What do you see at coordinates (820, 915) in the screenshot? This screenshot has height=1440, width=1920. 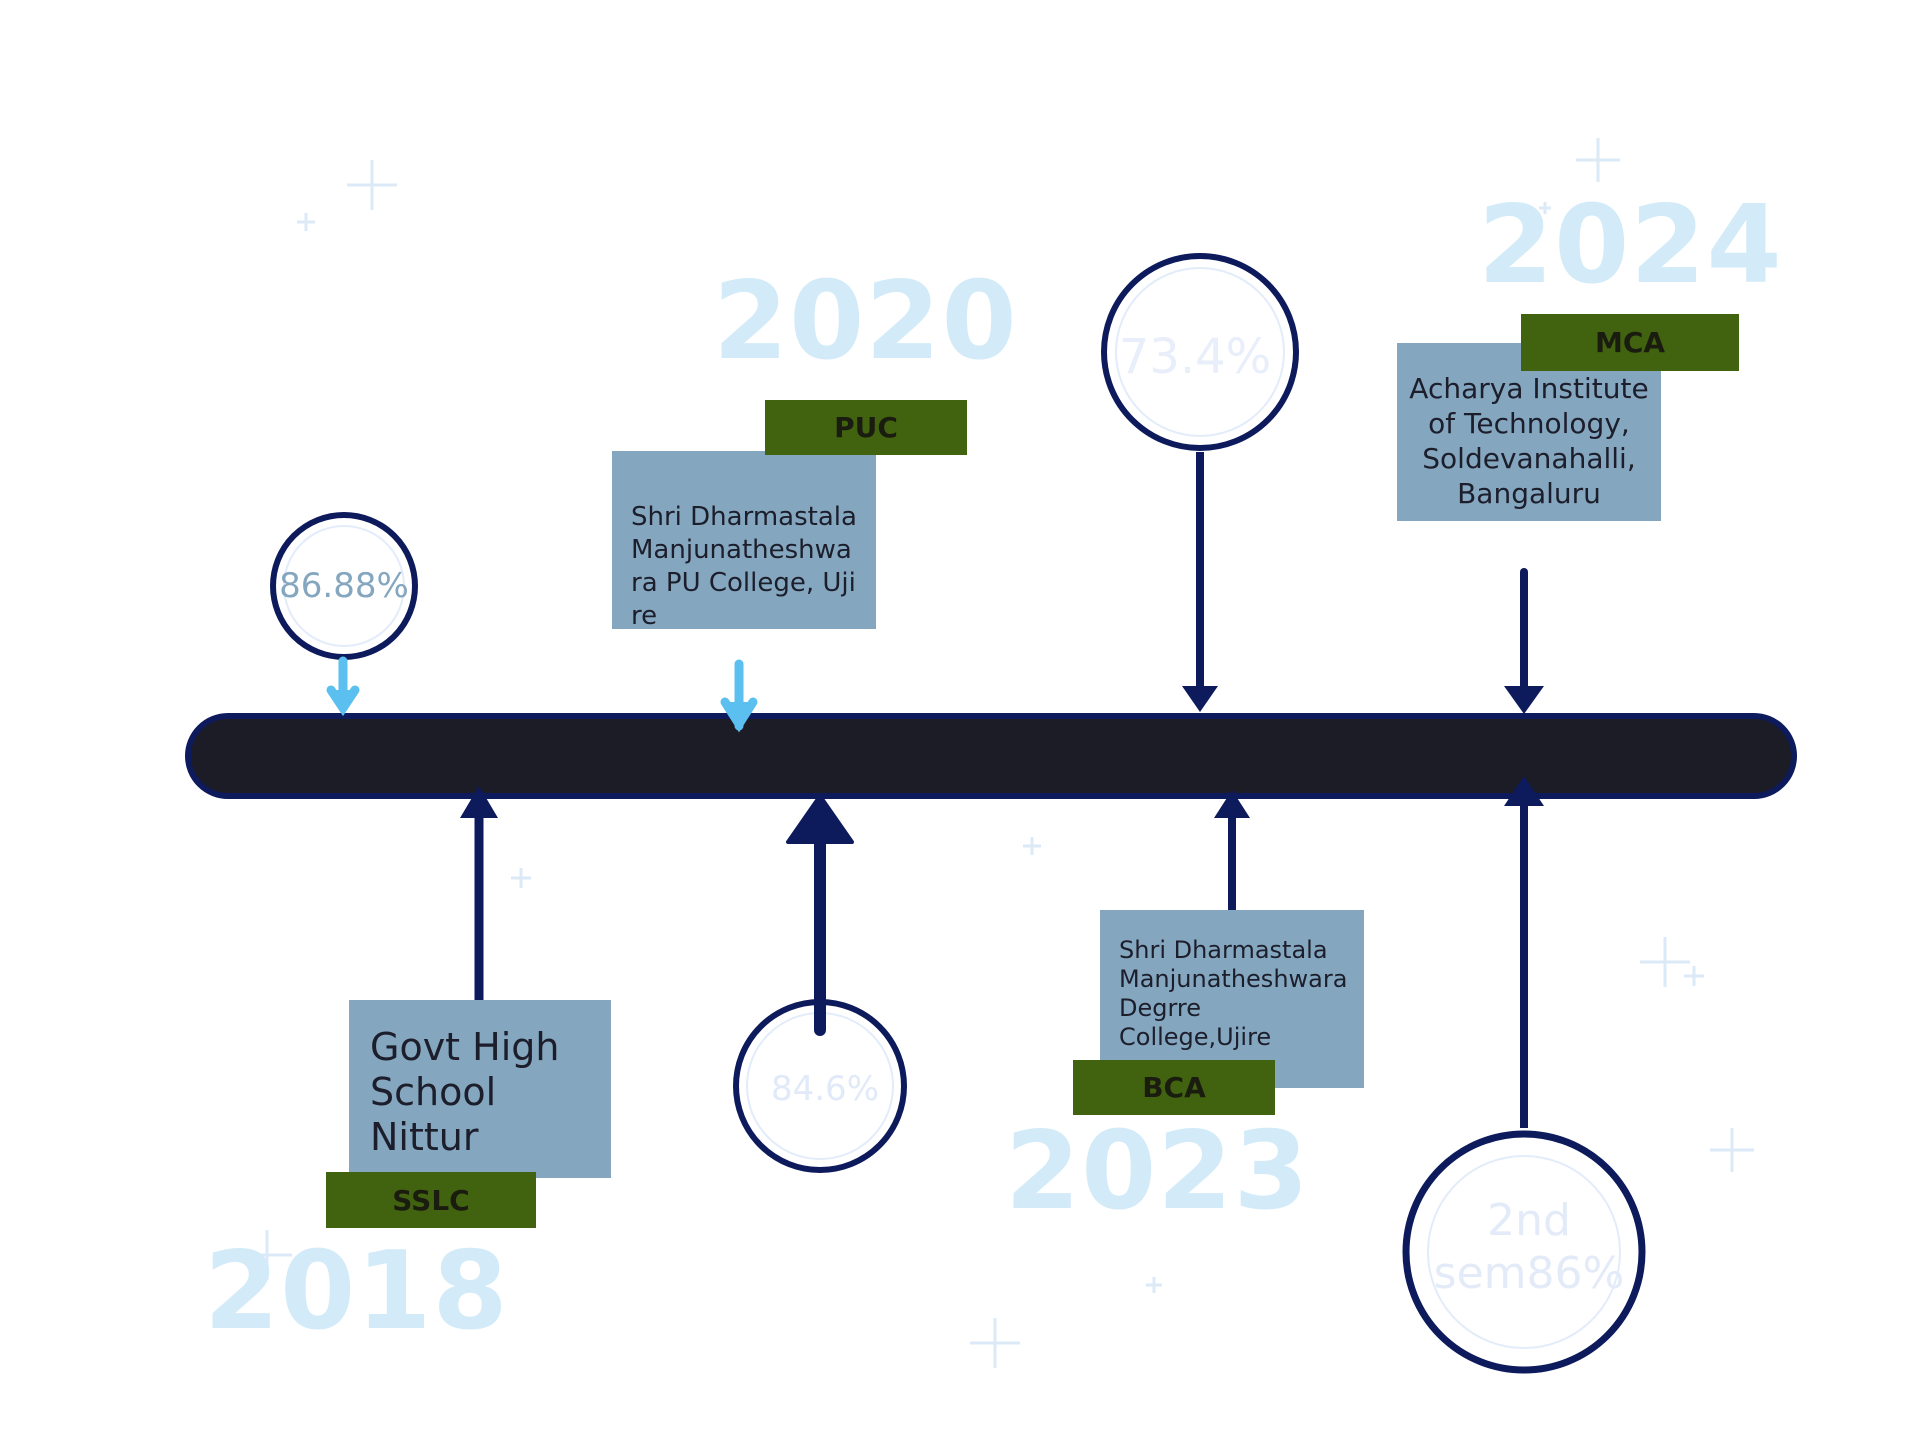 I see `arrow-up-2020` at bounding box center [820, 915].